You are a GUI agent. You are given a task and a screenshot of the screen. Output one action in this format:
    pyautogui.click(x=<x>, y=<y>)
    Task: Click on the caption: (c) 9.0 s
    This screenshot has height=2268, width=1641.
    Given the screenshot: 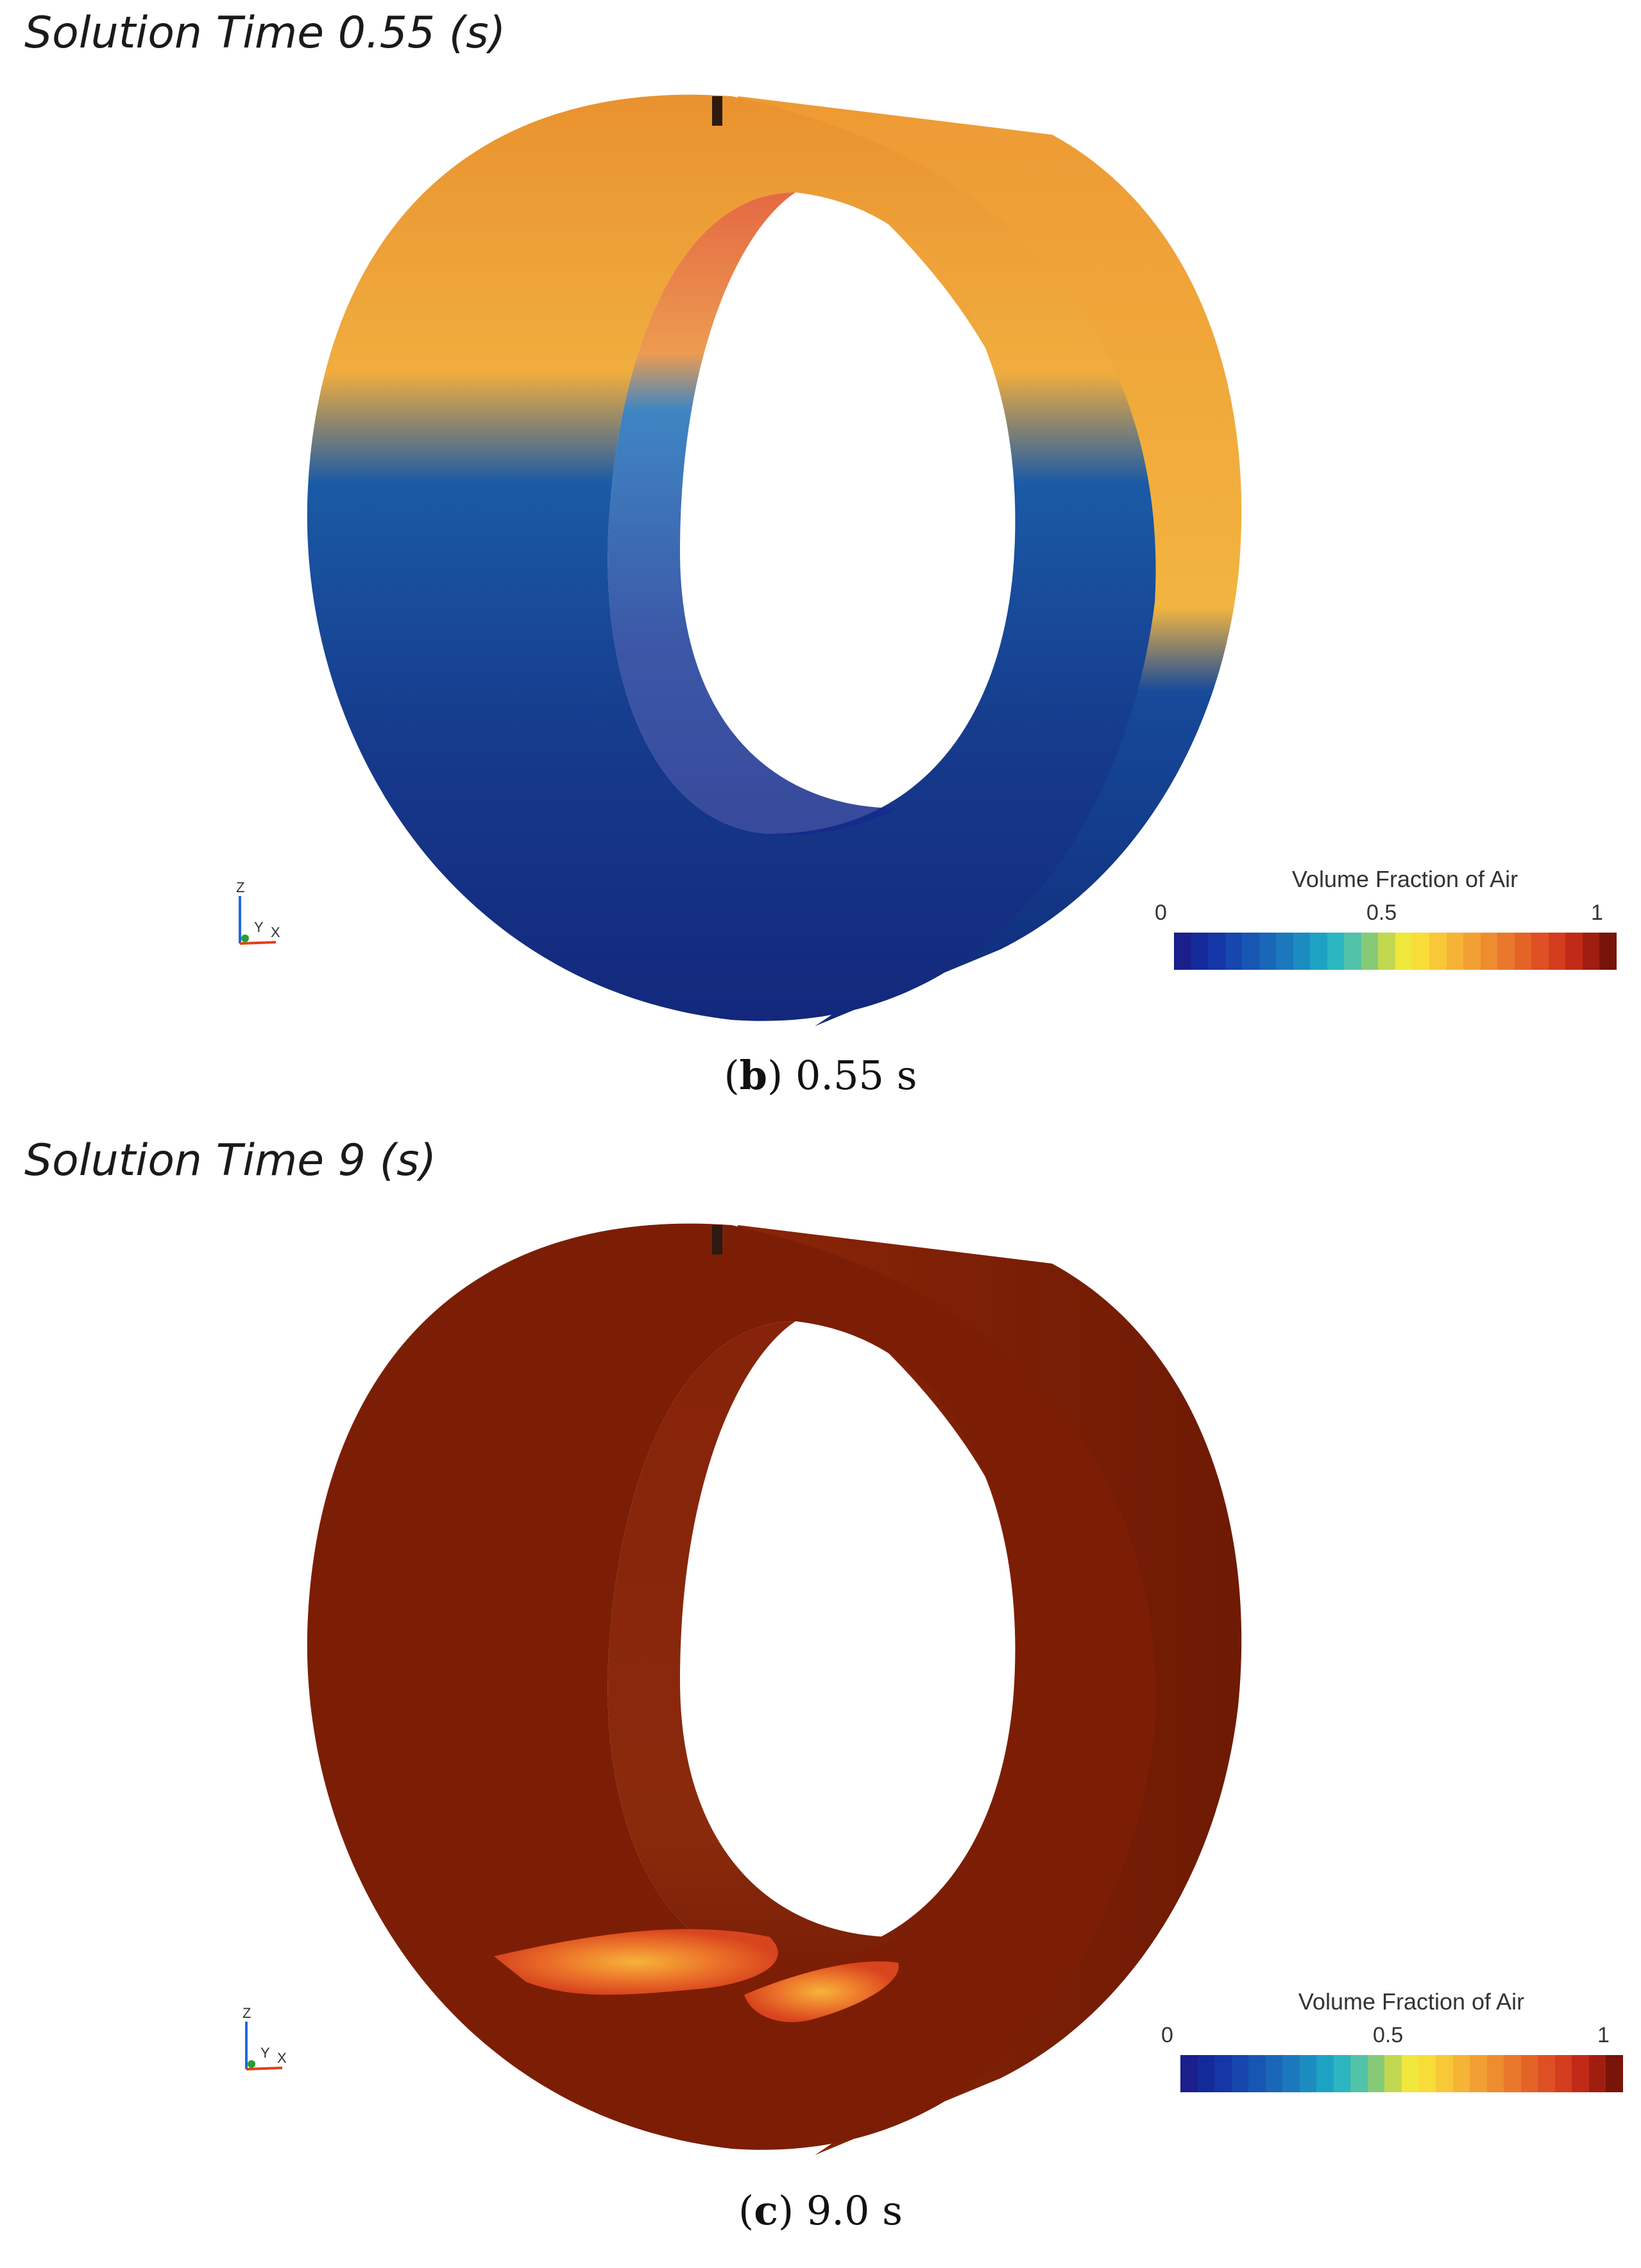 What is the action you would take?
    pyautogui.click(x=820, y=2210)
    